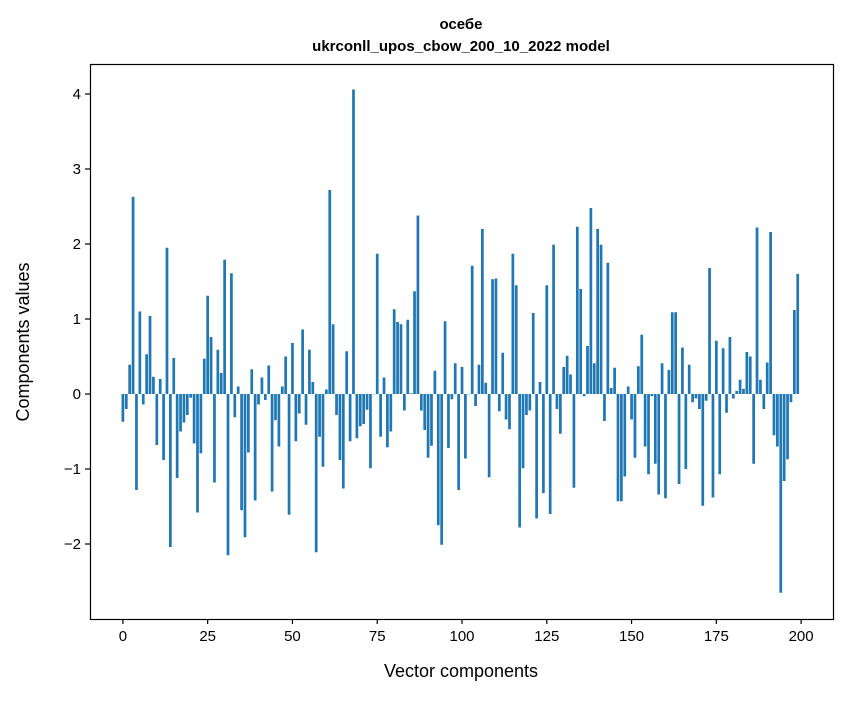 Image resolution: width=847 pixels, height=701 pixels. Describe the element at coordinates (716, 636) in the screenshot. I see `x-tick-label: 175` at that location.